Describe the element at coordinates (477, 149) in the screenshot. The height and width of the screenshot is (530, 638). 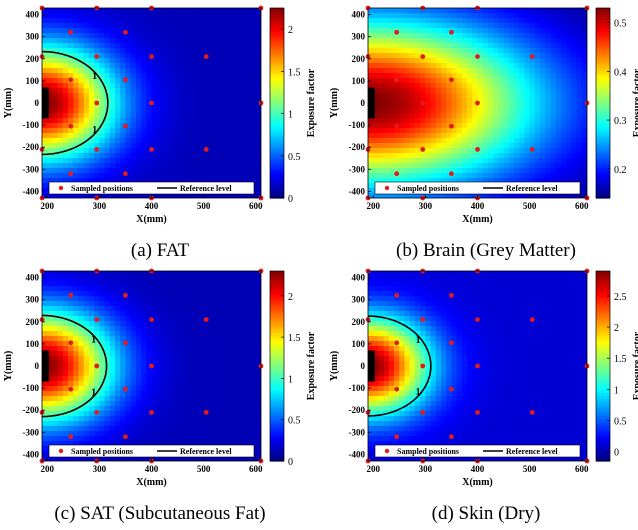
I see `sample-point` at that location.